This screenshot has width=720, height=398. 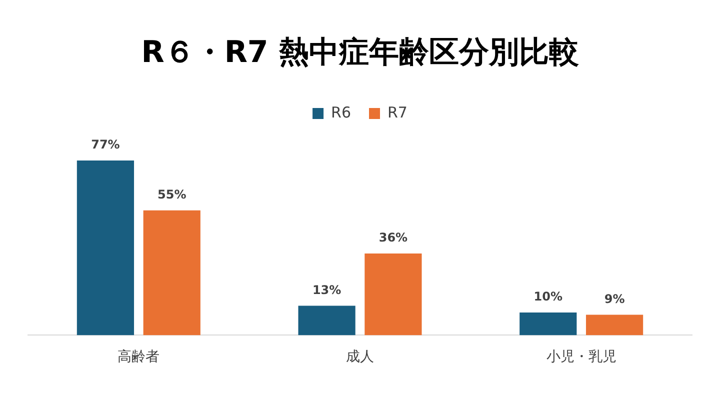 I want to click on x-tick-label: 高齢者, so click(x=139, y=357).